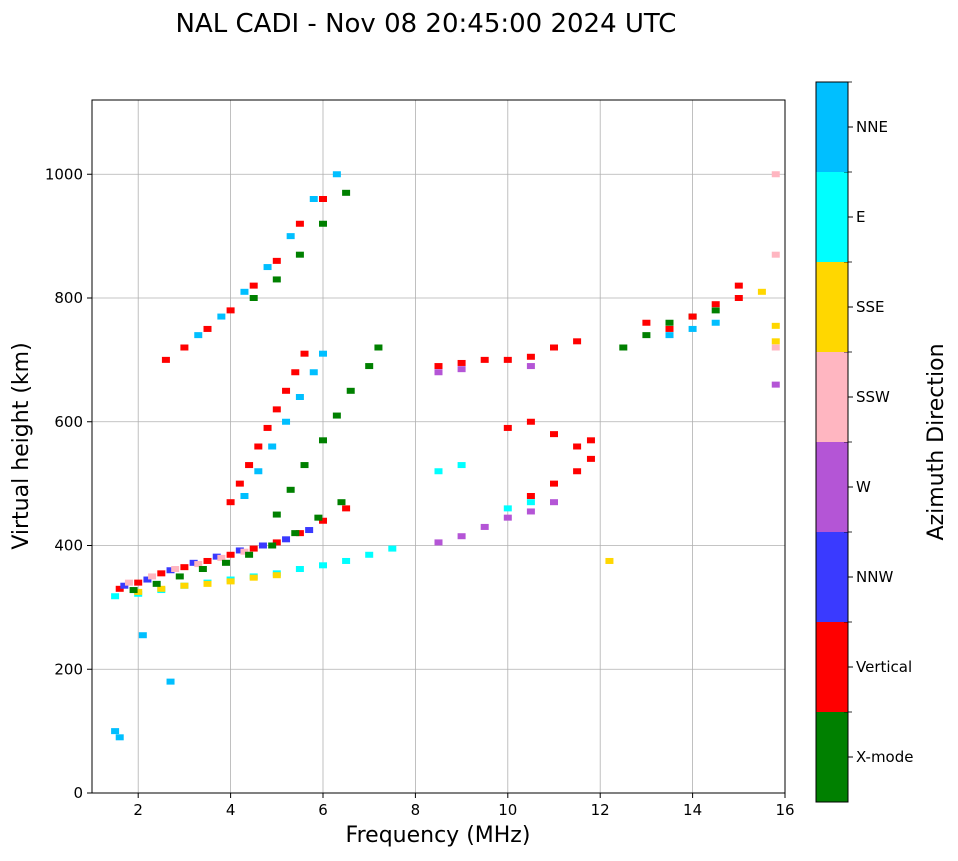 This screenshot has width=958, height=861. Describe the element at coordinates (68, 298) in the screenshot. I see `y-tick-label: 800` at that location.